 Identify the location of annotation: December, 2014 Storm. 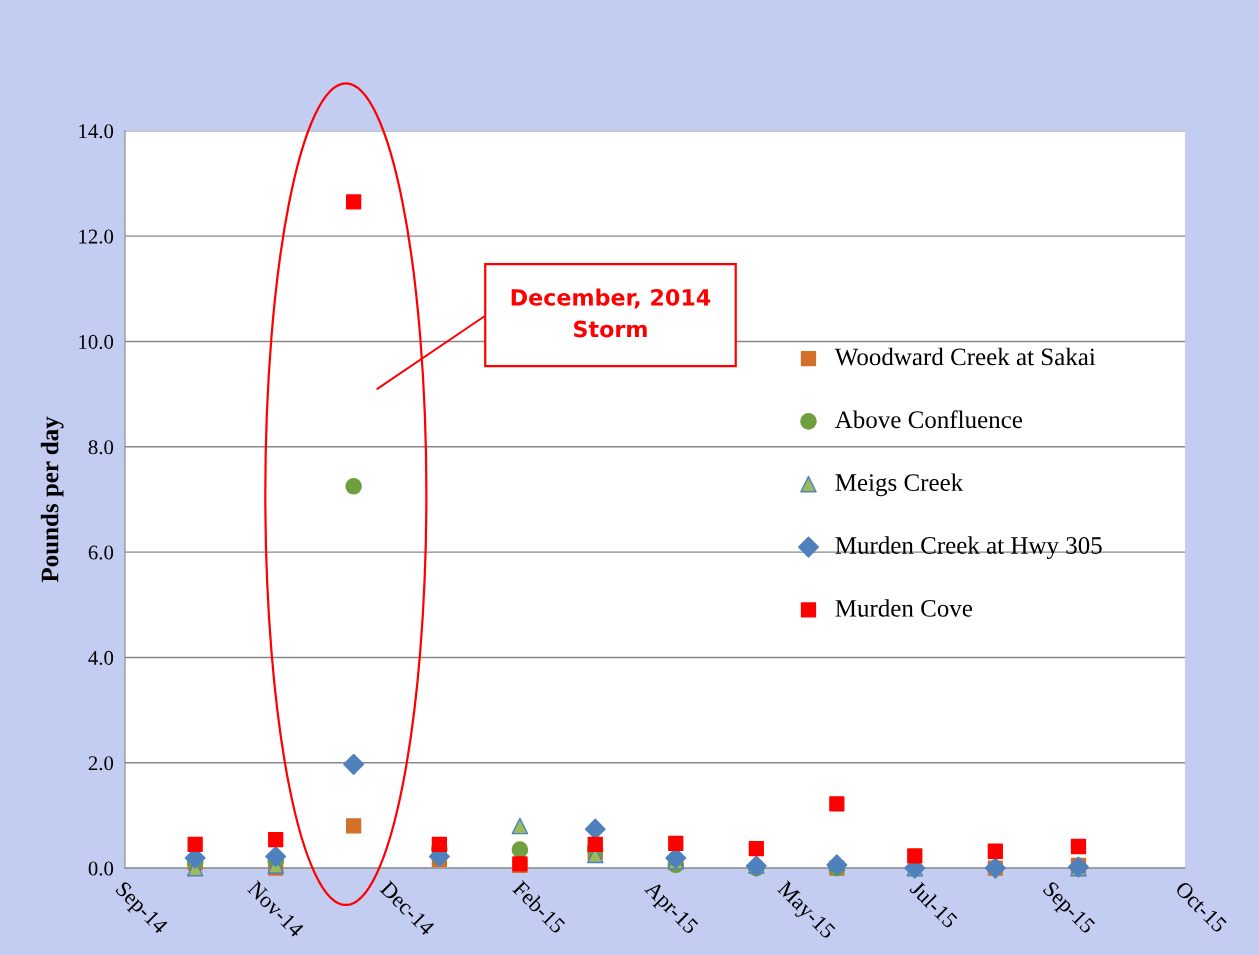
(611, 313).